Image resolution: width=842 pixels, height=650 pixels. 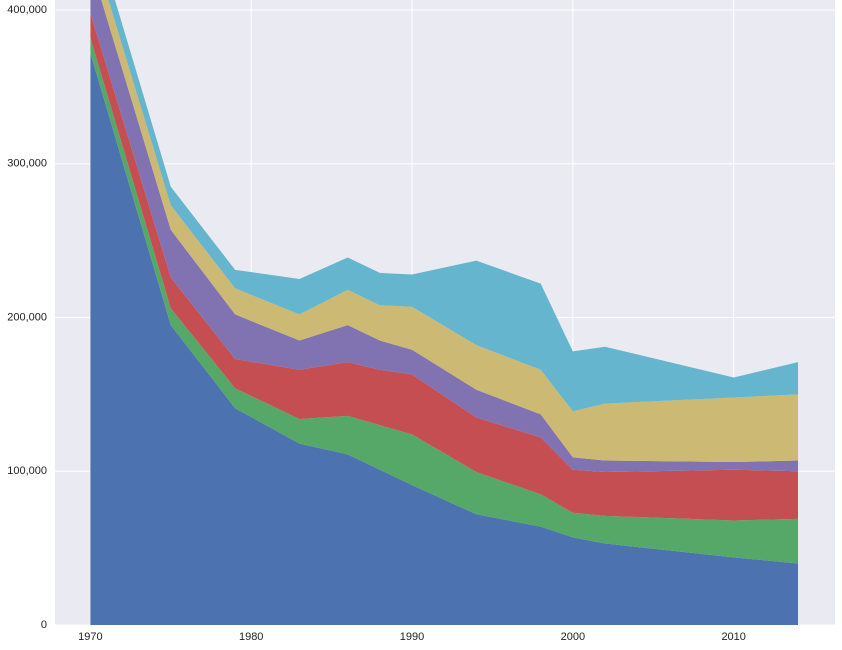 What do you see at coordinates (90, 637) in the screenshot?
I see `x-tick-label: 1970` at bounding box center [90, 637].